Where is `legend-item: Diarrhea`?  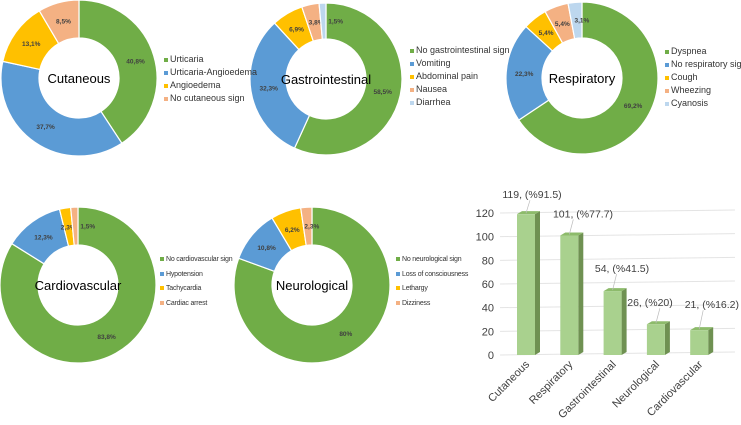
legend-item: Diarrhea is located at coordinates (460, 102).